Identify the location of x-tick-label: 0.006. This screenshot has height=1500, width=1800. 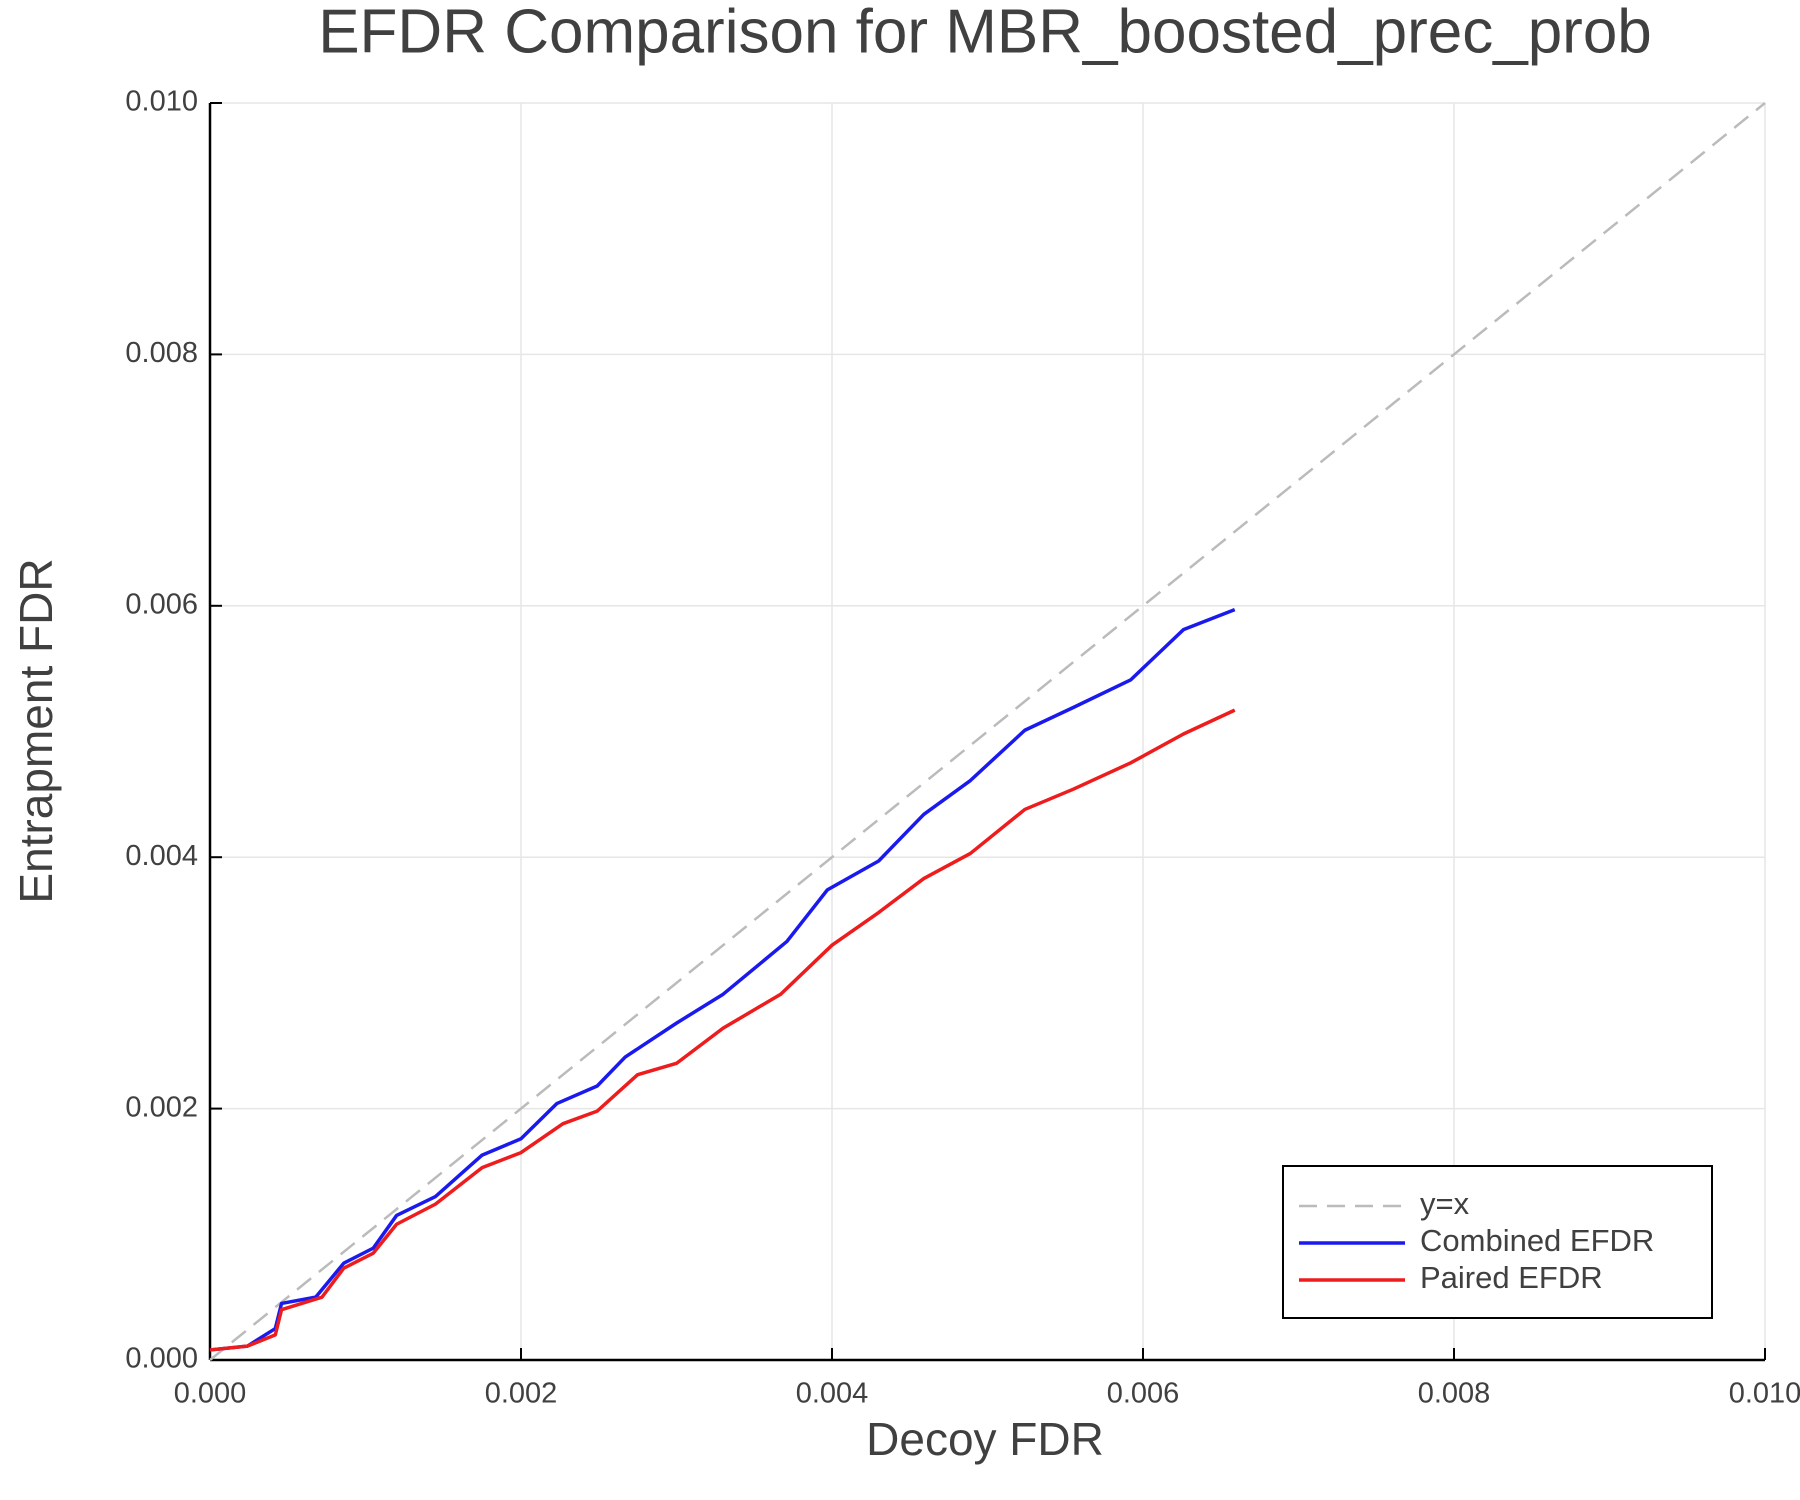
(1143, 1394).